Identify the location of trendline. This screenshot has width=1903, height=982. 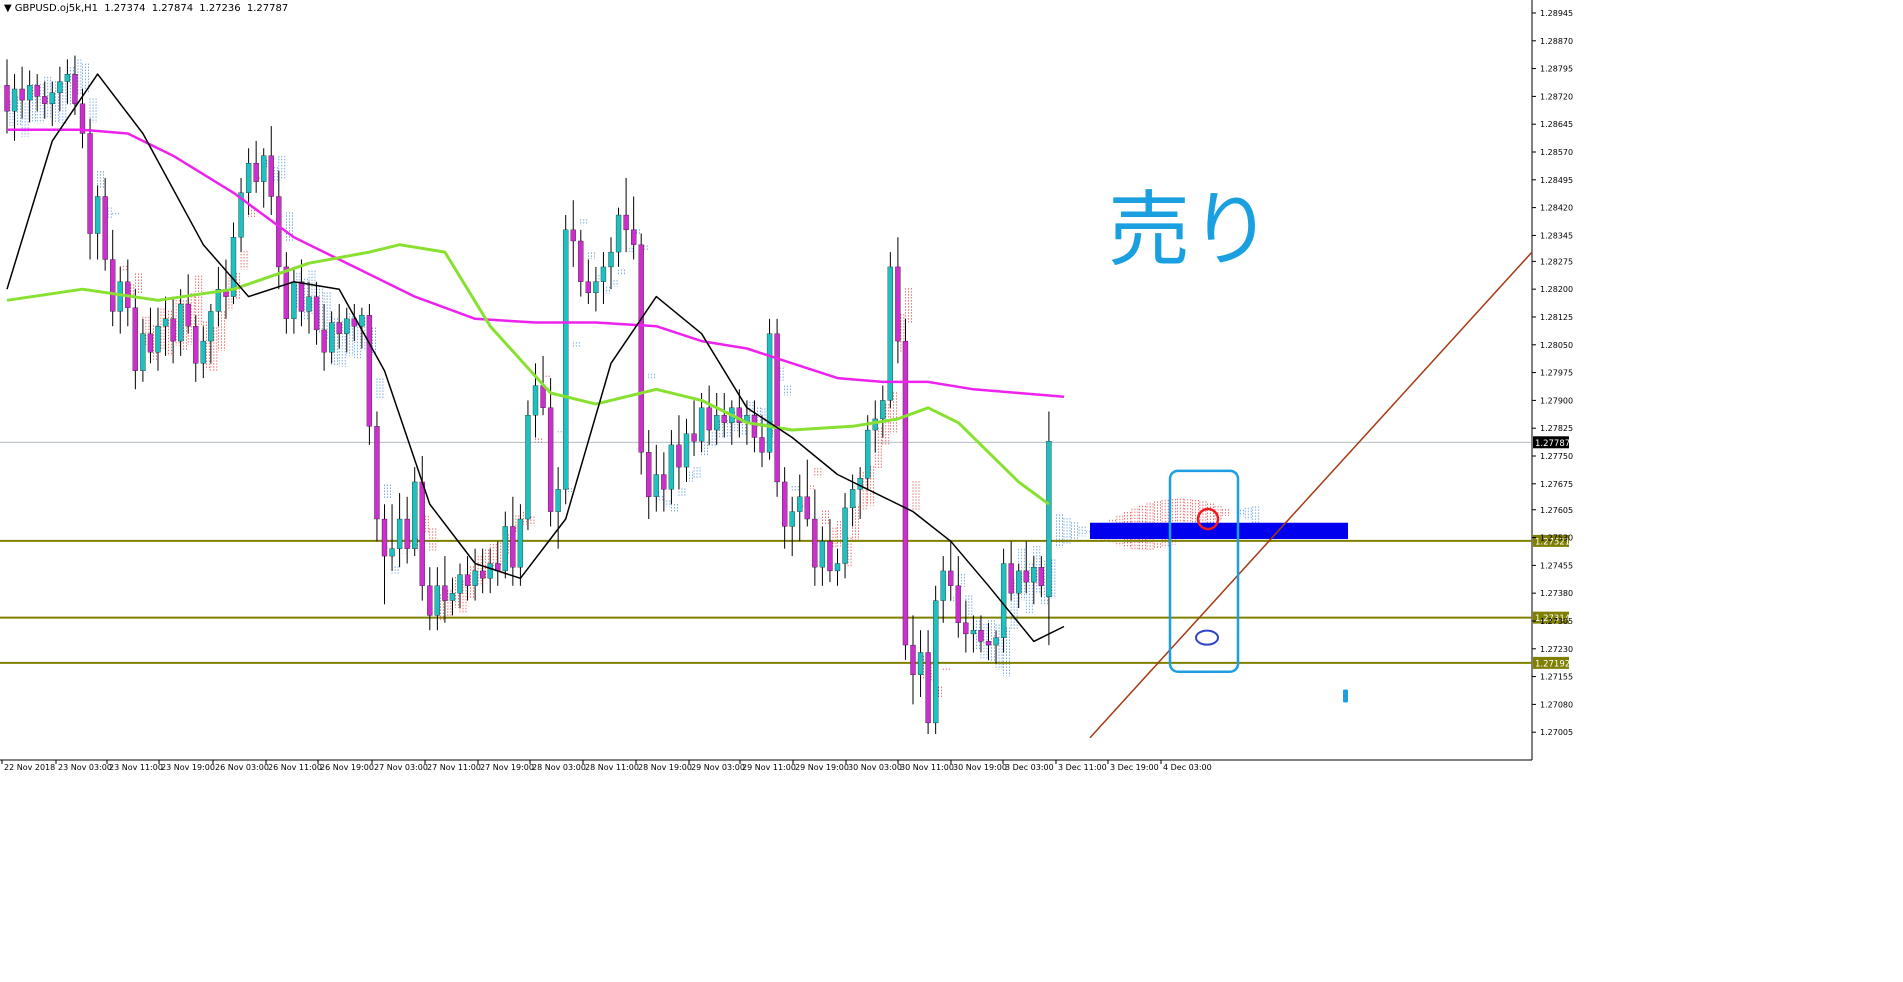
(1311, 495).